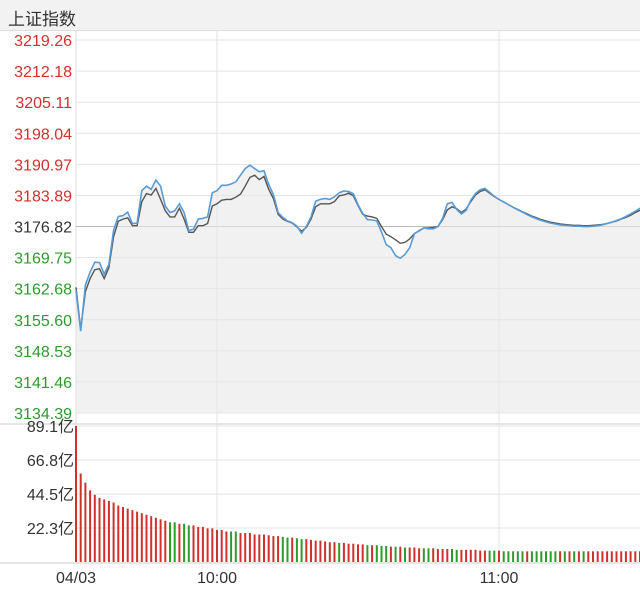 The height and width of the screenshot is (592, 640). Describe the element at coordinates (43, 228) in the screenshot. I see `price-tick-label: 3176.82` at that location.